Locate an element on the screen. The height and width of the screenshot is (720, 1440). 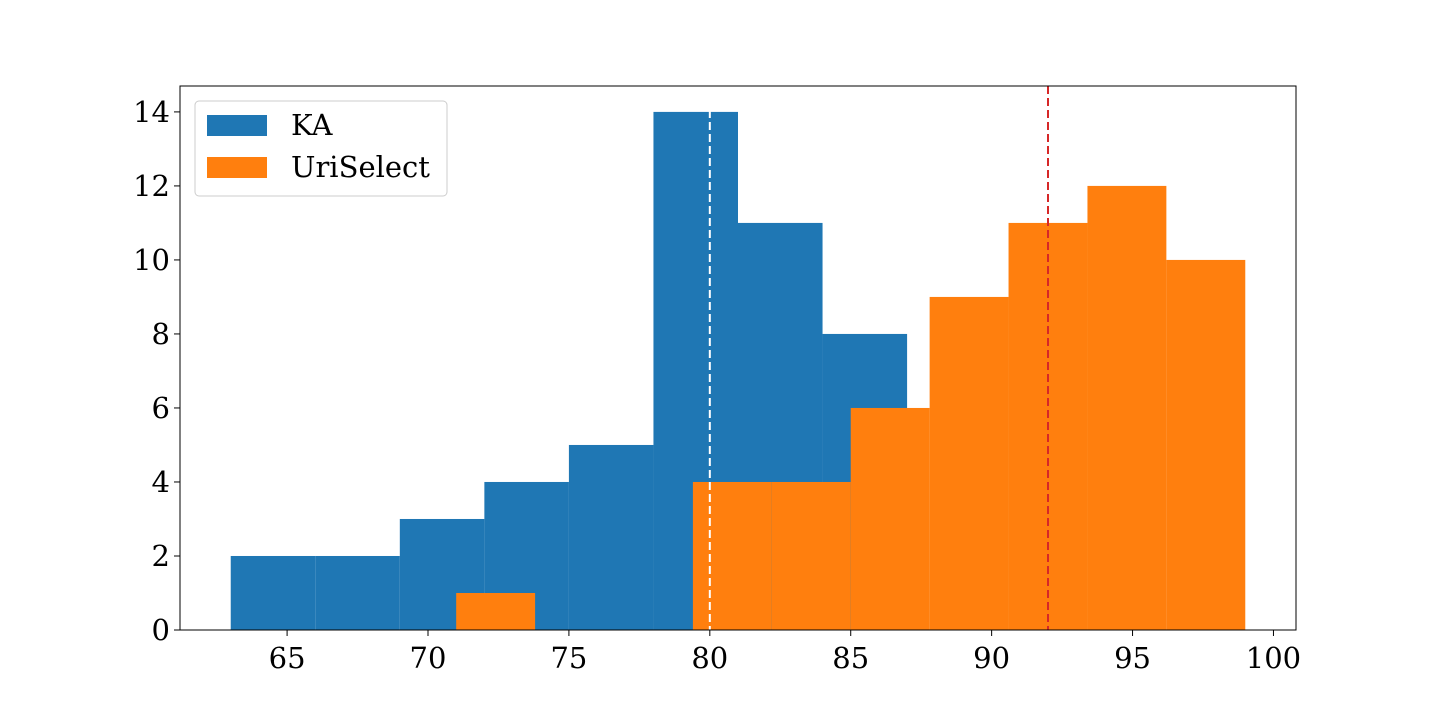
legend-swatch-ka is located at coordinates (237, 125).